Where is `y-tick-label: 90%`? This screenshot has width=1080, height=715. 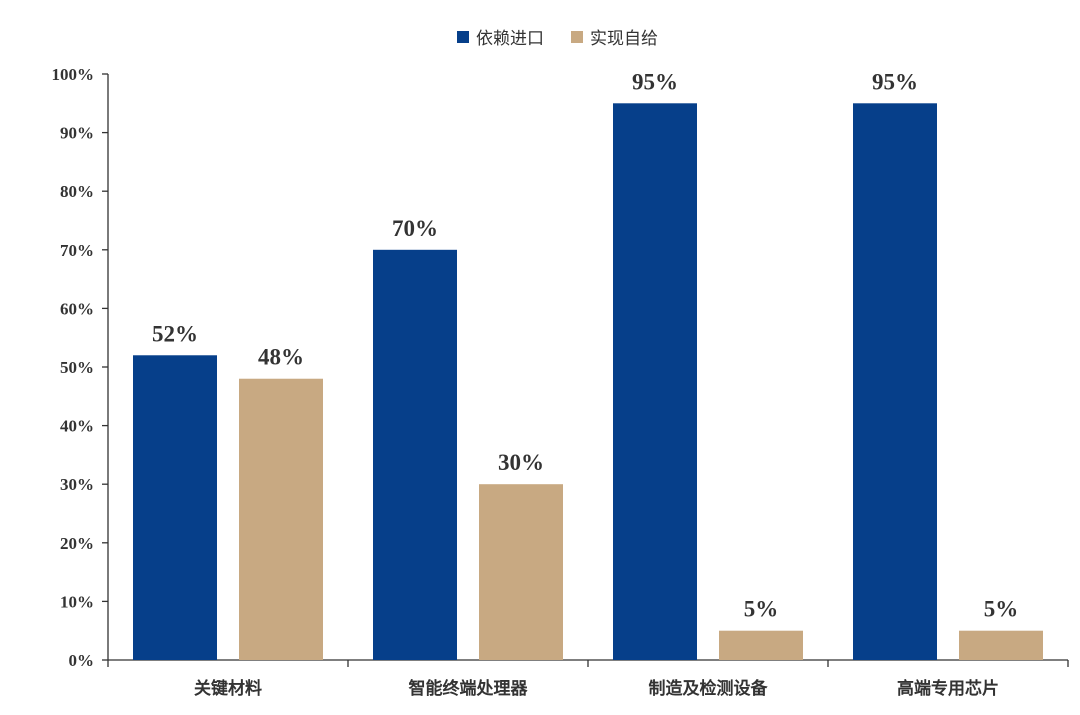
y-tick-label: 90% is located at coordinates (77, 133).